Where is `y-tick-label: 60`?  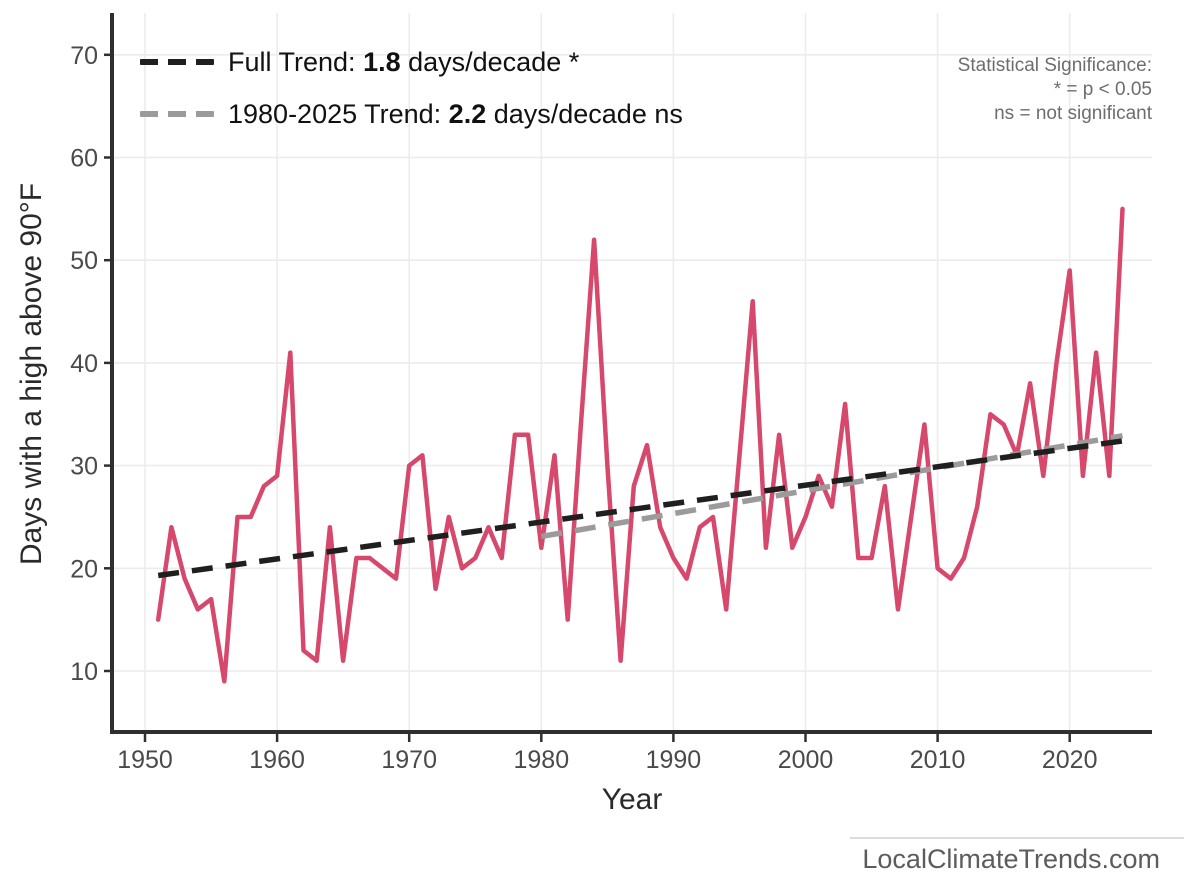 y-tick-label: 60 is located at coordinates (84, 159).